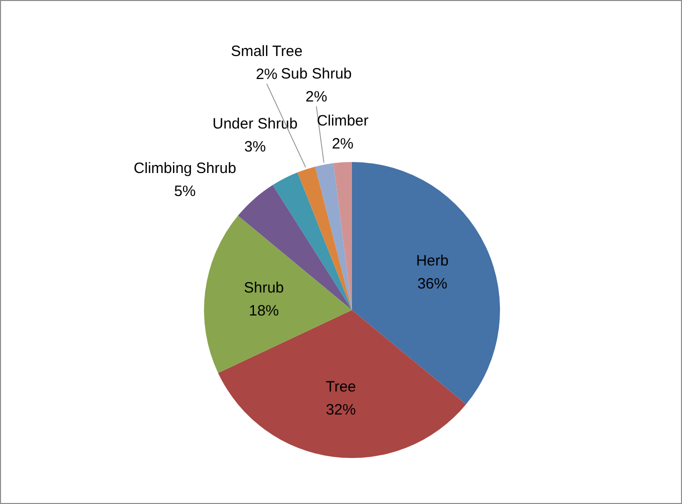 This screenshot has width=682, height=504. What do you see at coordinates (341, 387) in the screenshot?
I see `slice-label: Tree` at bounding box center [341, 387].